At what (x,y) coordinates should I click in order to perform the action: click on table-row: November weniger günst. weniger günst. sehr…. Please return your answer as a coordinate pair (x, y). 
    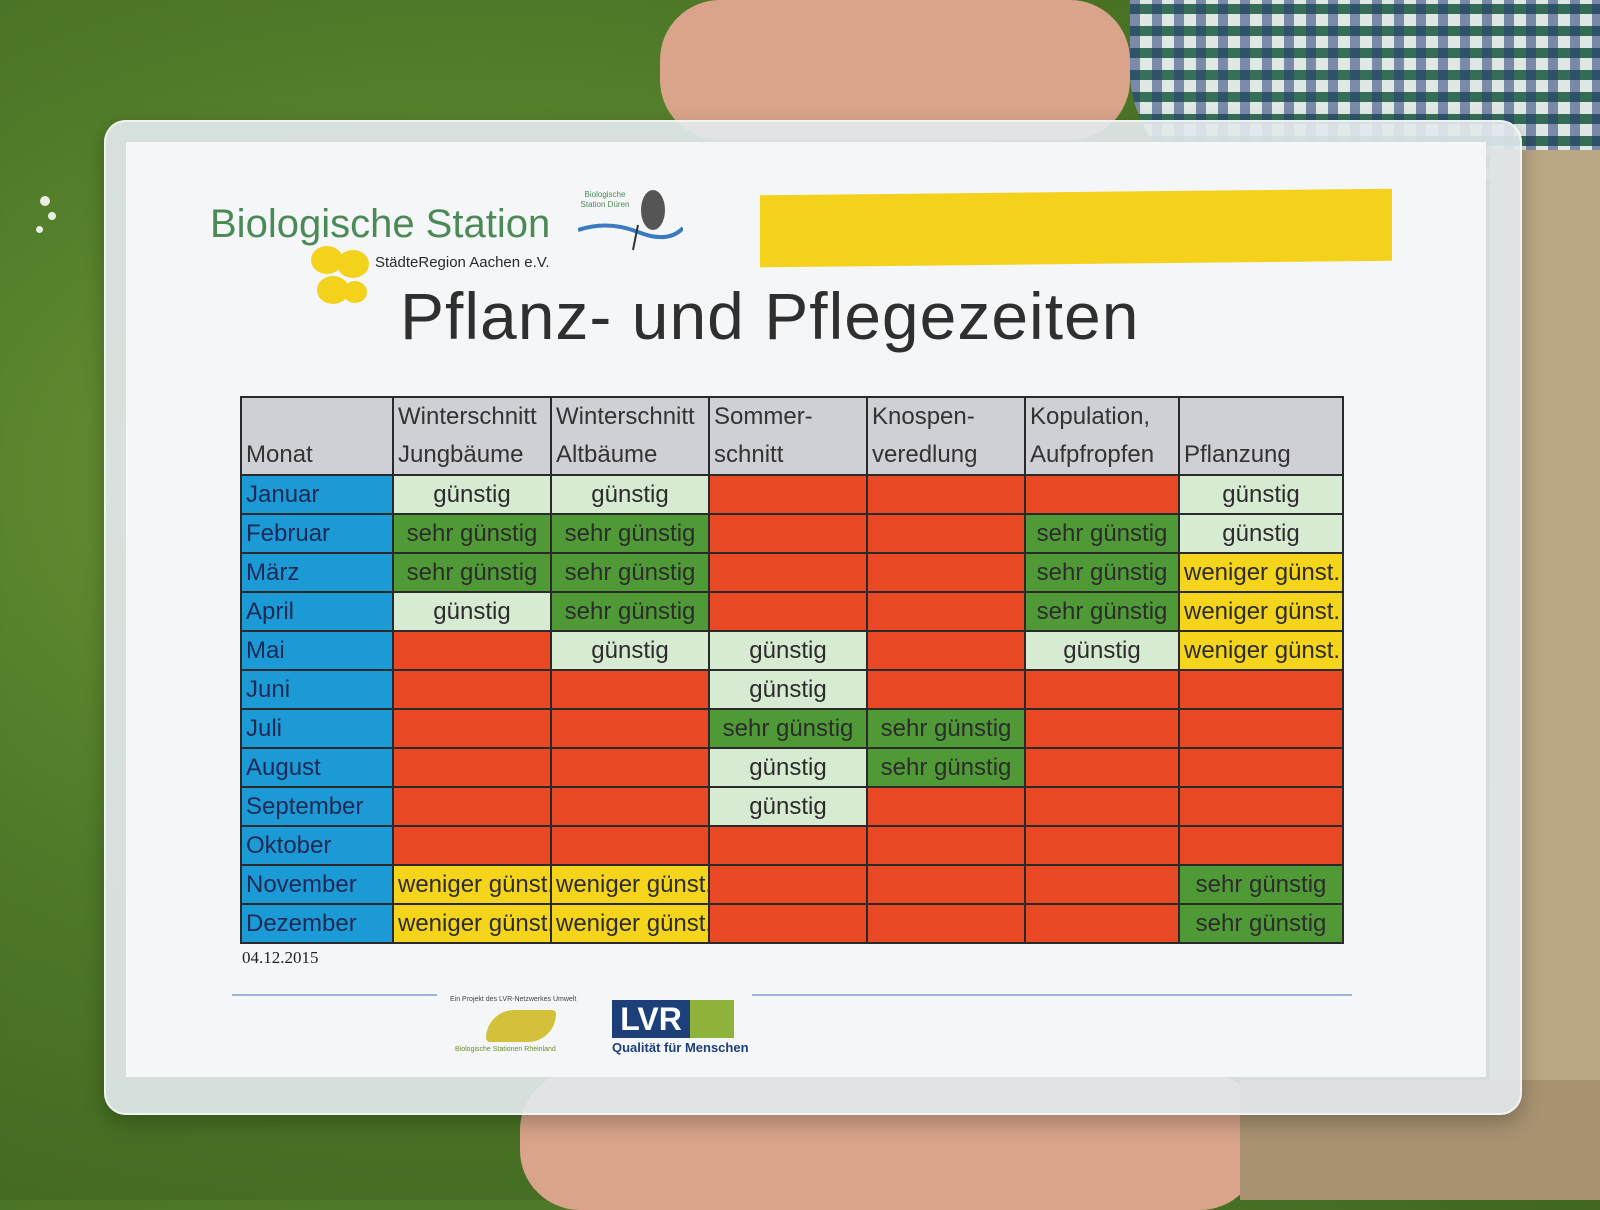
    Looking at the image, I should click on (792, 884).